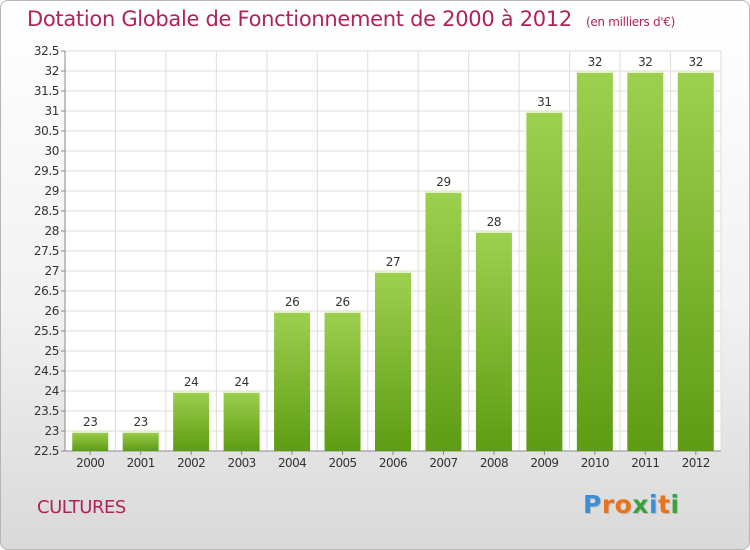 The width and height of the screenshot is (750, 550). Describe the element at coordinates (443, 463) in the screenshot. I see `x-tick-label: 2007` at that location.